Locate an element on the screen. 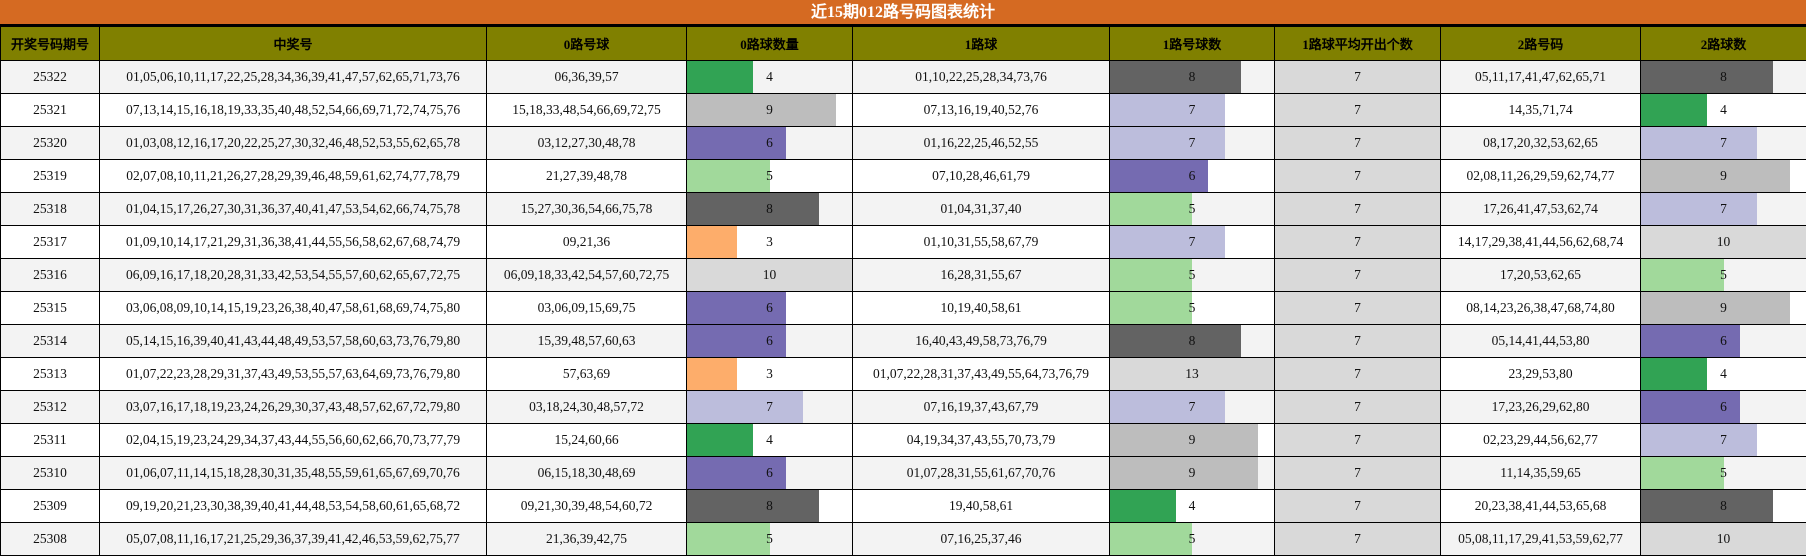 Image resolution: width=1806 pixels, height=558 pixels. cell-period: 25318 is located at coordinates (50, 209).